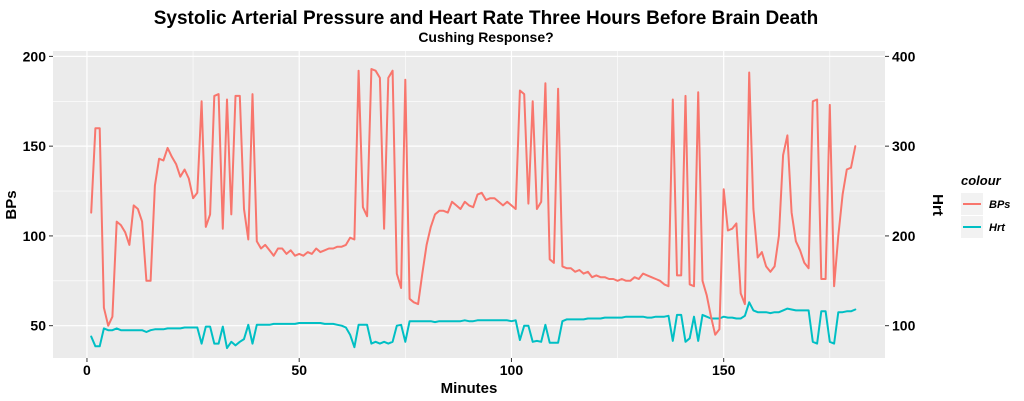 The image size is (1024, 401). I want to click on series-line-hrt, so click(473, 325).